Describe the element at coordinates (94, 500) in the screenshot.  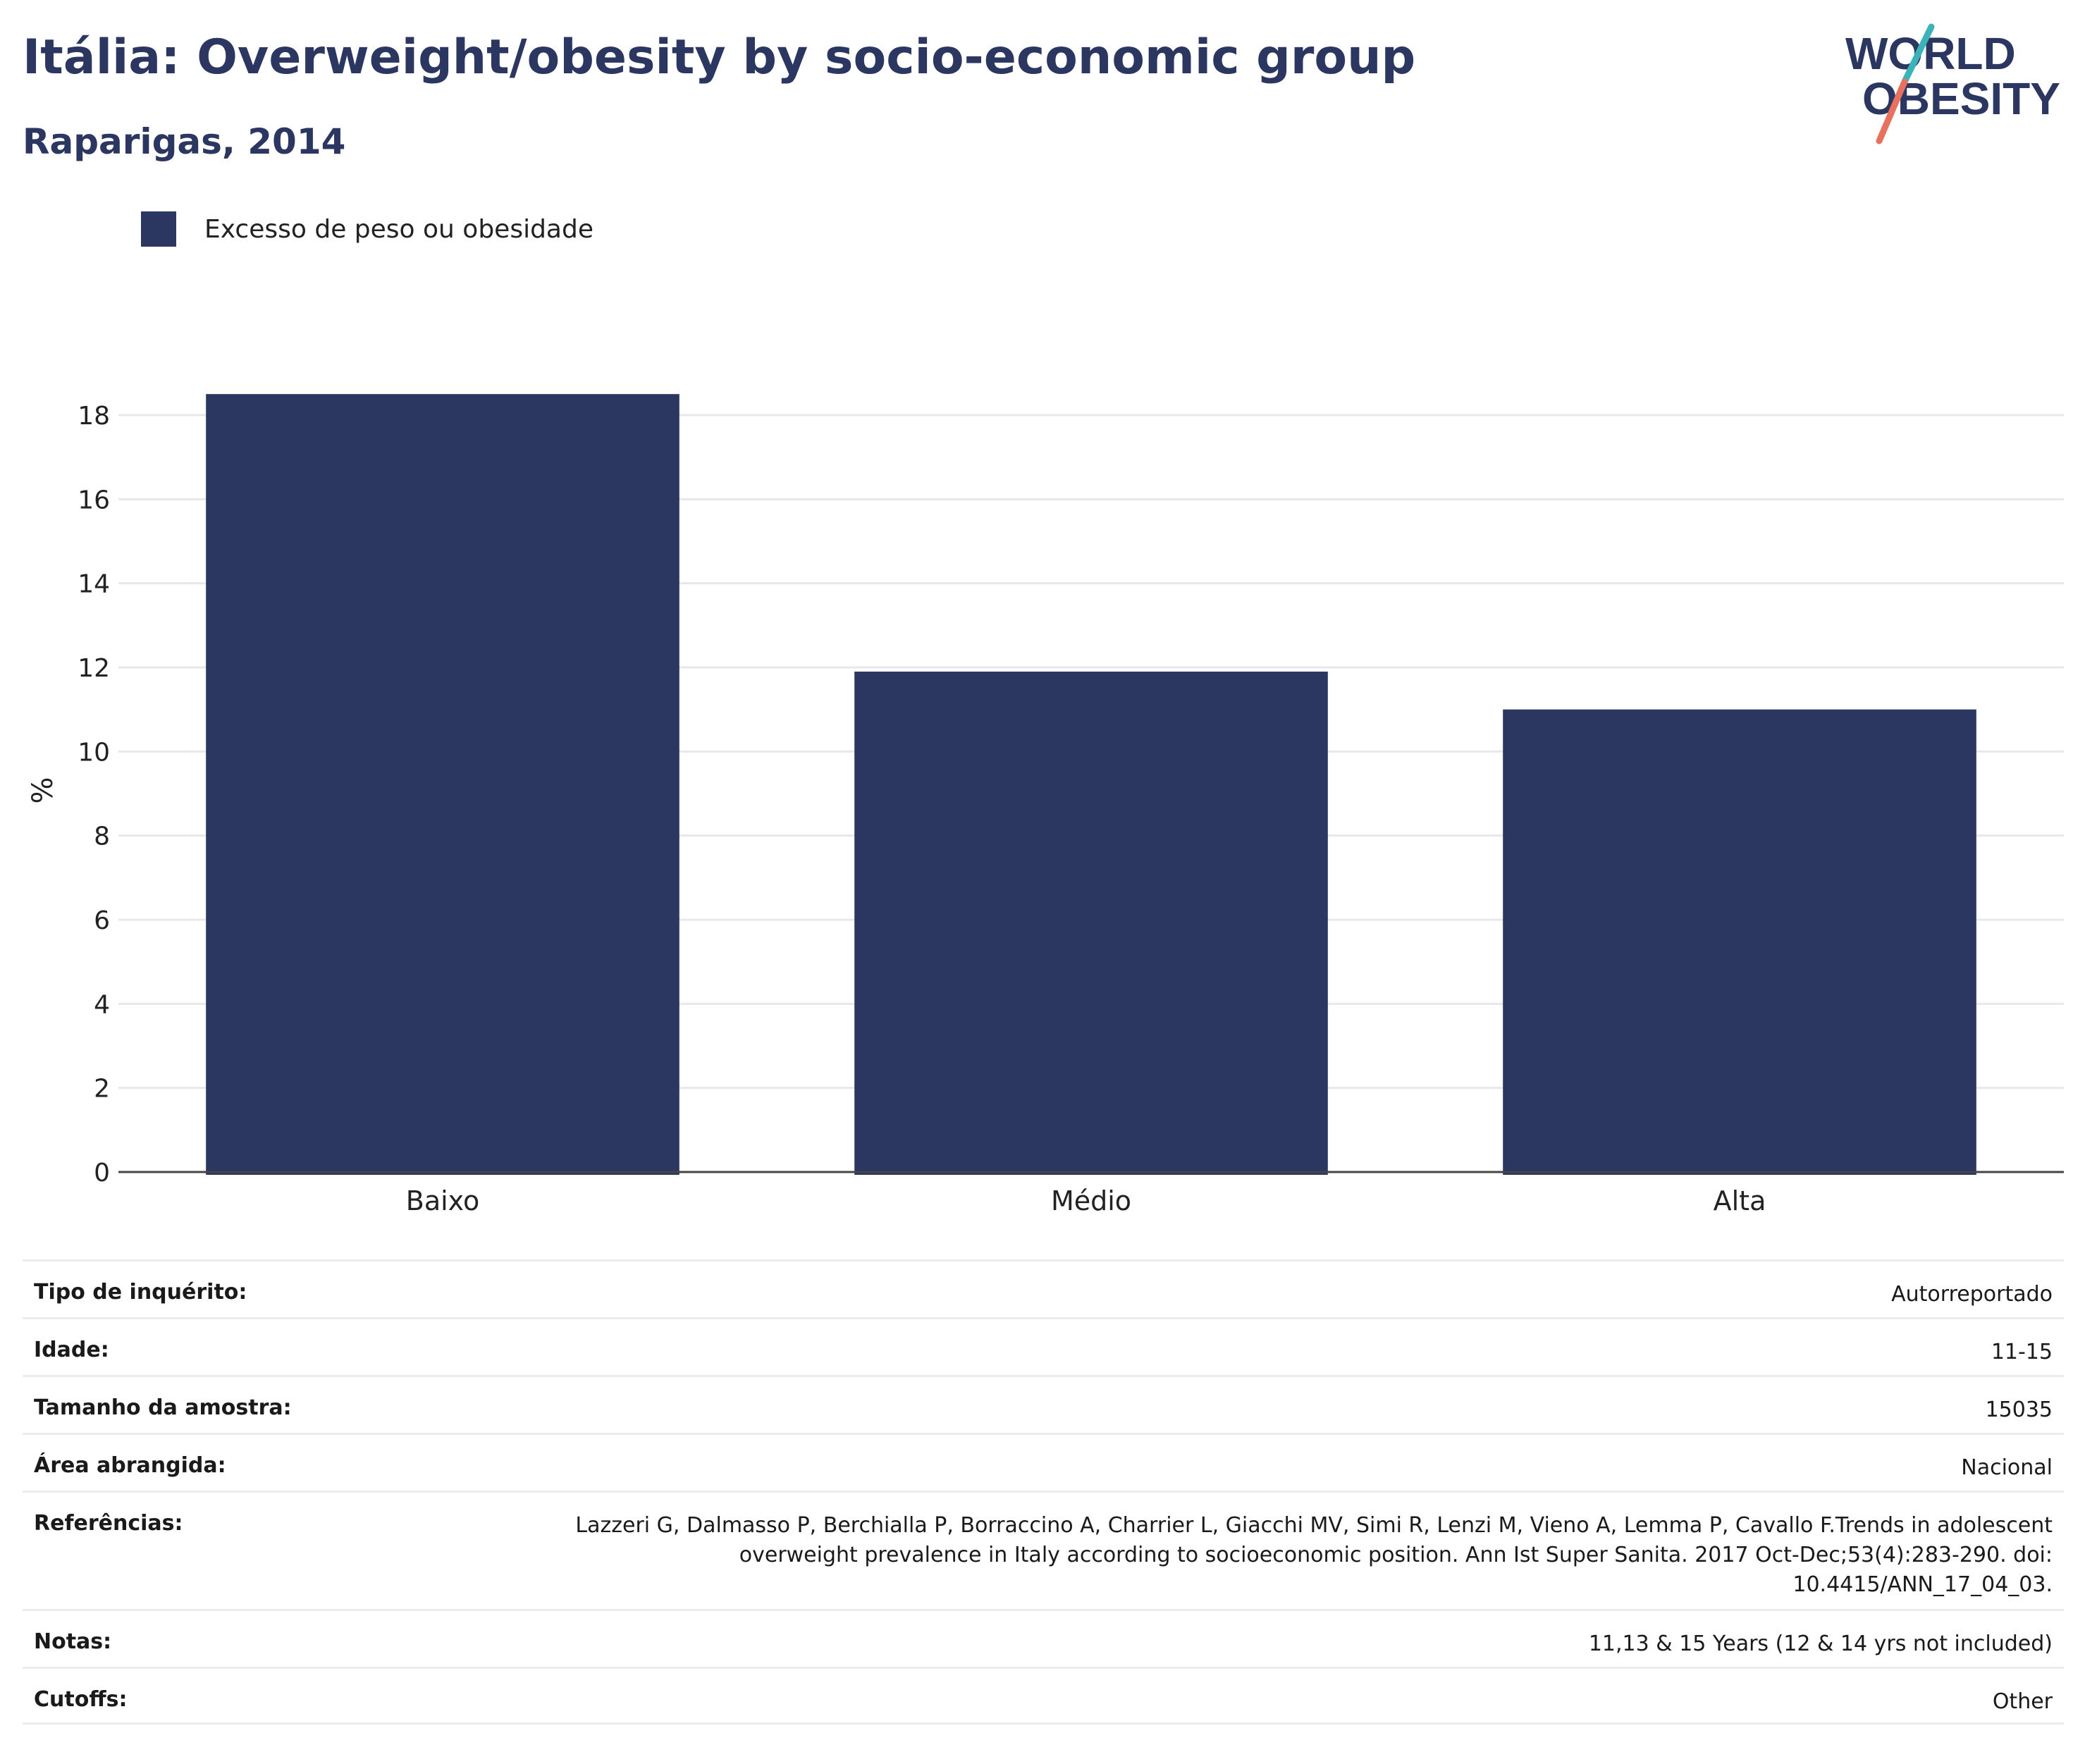
I see `y-tick-label: 16` at that location.